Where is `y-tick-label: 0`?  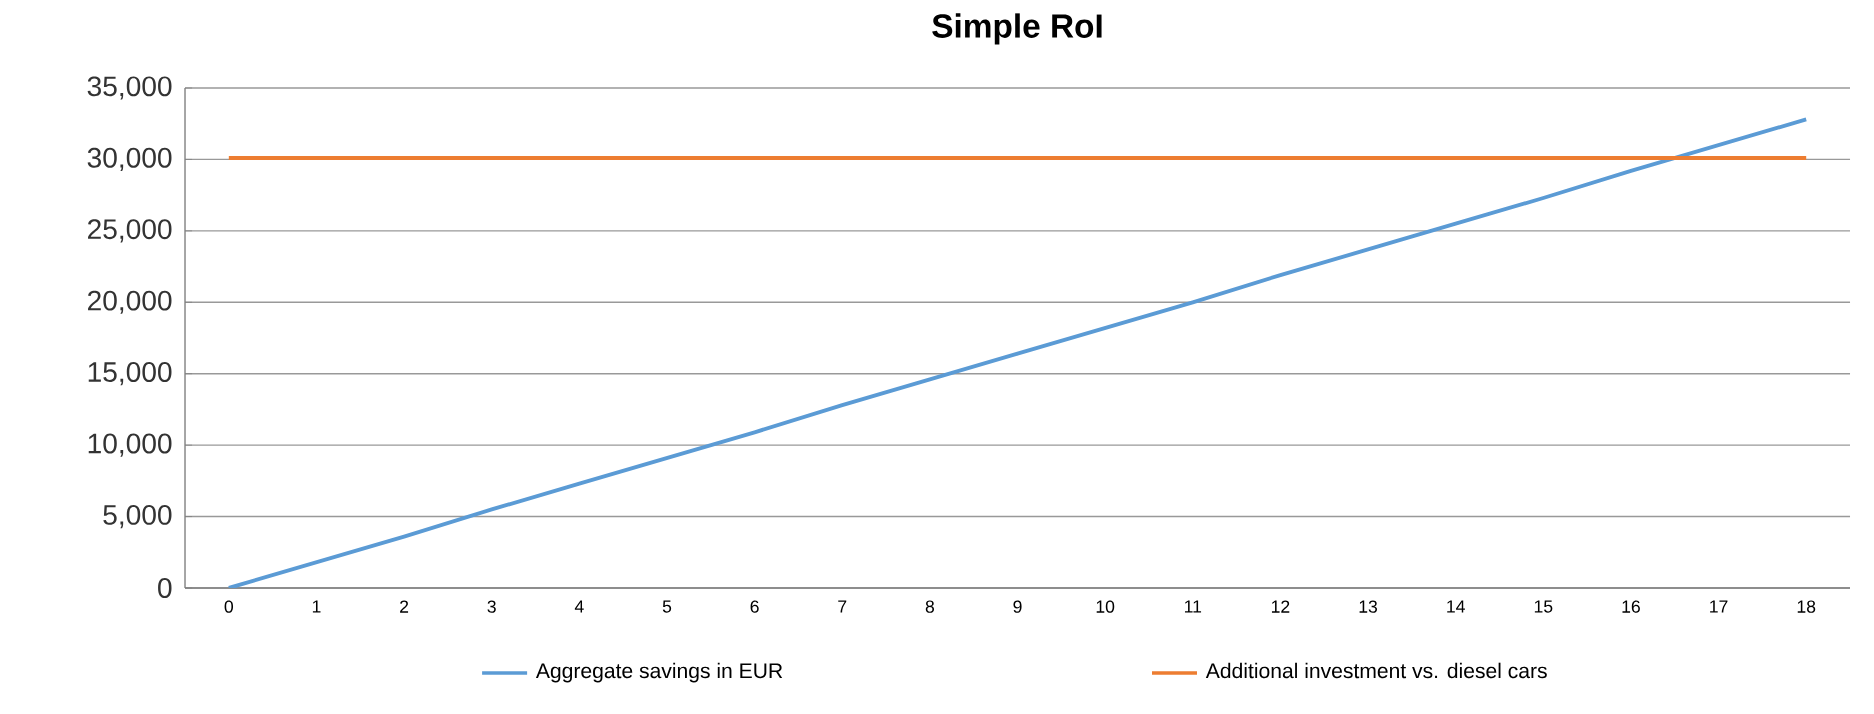 y-tick-label: 0 is located at coordinates (165, 588).